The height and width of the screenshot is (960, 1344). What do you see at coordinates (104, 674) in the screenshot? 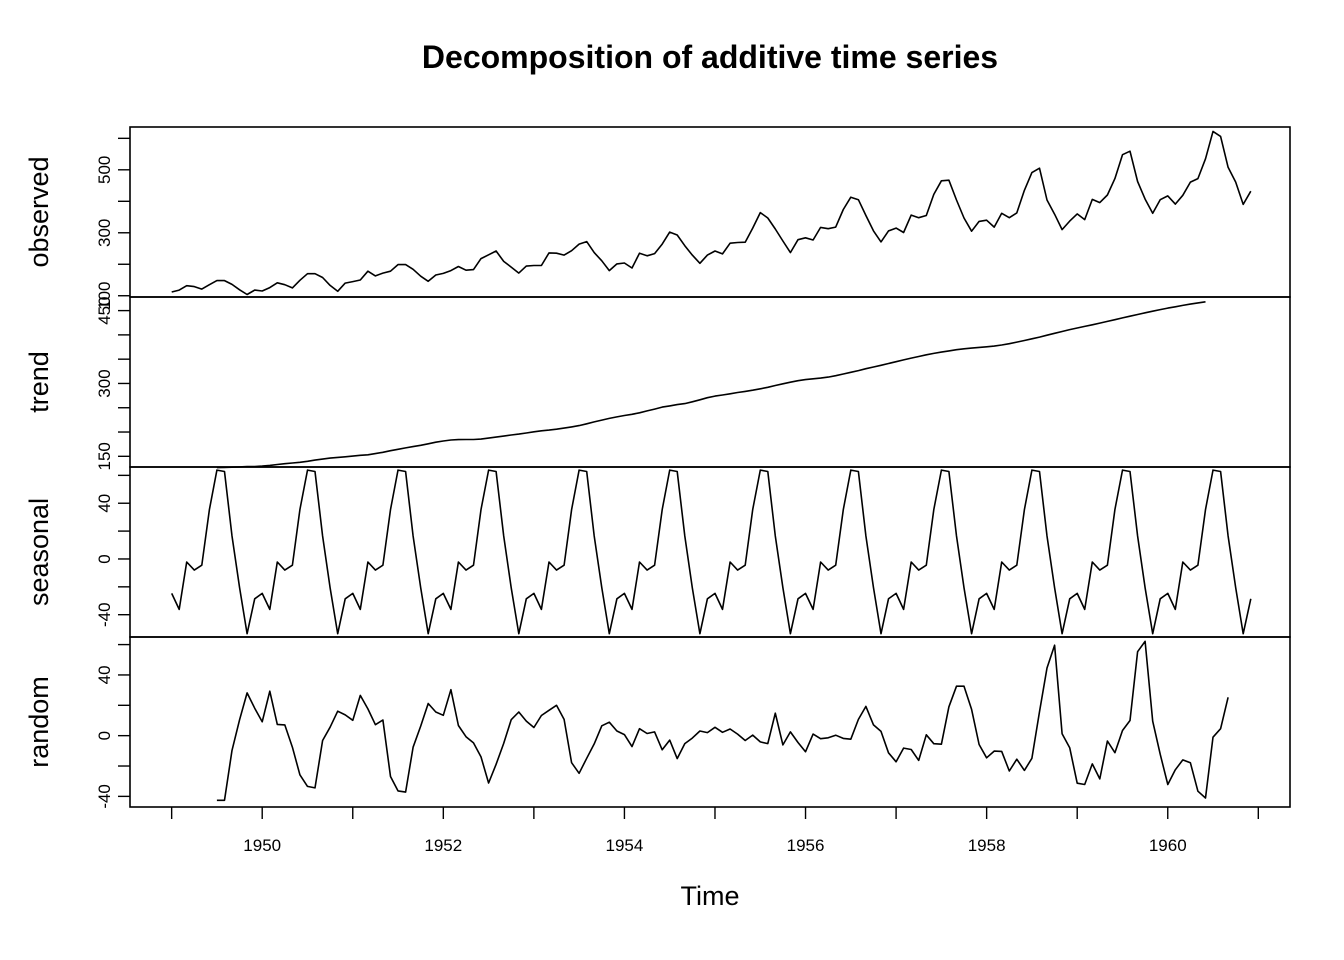
I see `y-tick-label-random: 40` at bounding box center [104, 674].